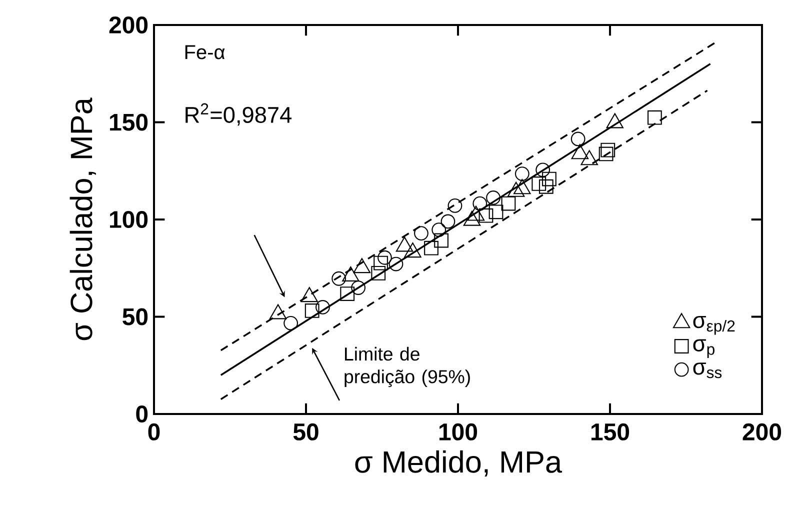 This screenshot has width=787, height=522. What do you see at coordinates (154, 431) in the screenshot?
I see `x-tick-label: 0` at bounding box center [154, 431].